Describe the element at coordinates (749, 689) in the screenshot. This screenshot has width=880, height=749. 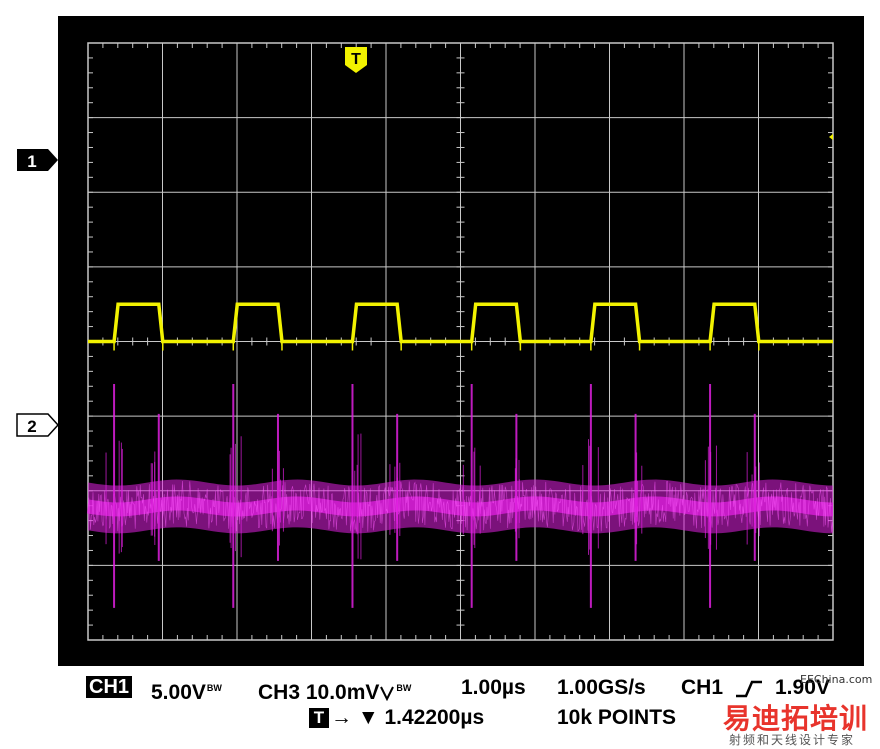
I see `rising-edge-icon` at that location.